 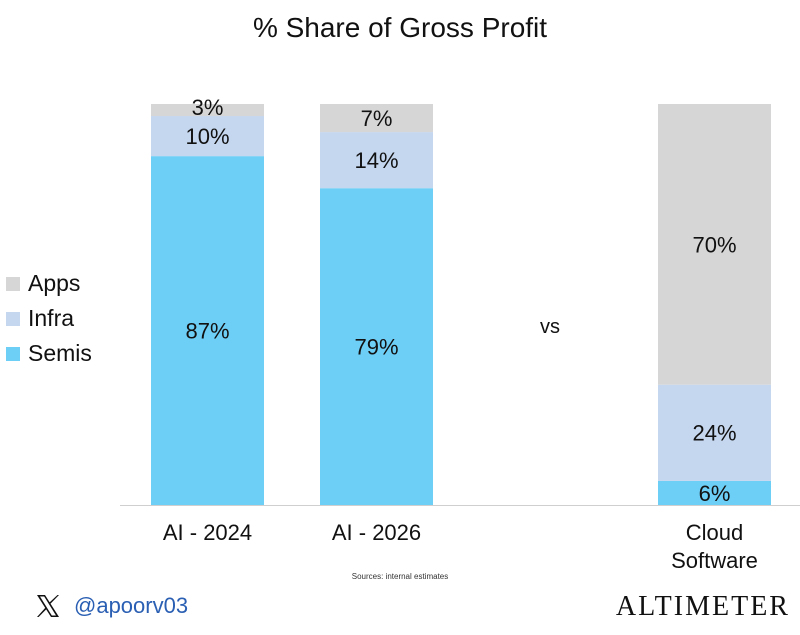 What do you see at coordinates (400, 27) in the screenshot?
I see `chart-title: % Share of Gross Profit` at bounding box center [400, 27].